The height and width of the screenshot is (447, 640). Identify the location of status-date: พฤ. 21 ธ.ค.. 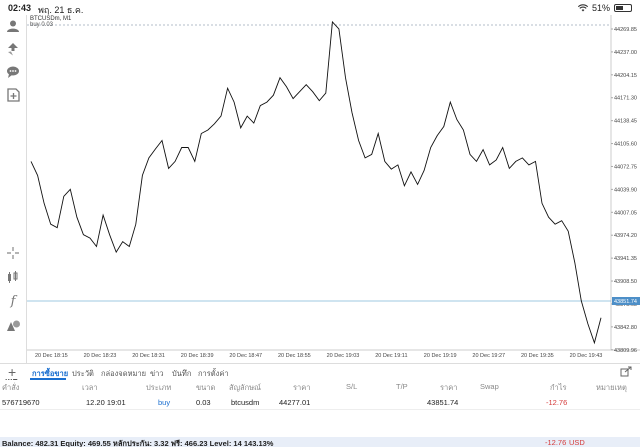
(61, 10).